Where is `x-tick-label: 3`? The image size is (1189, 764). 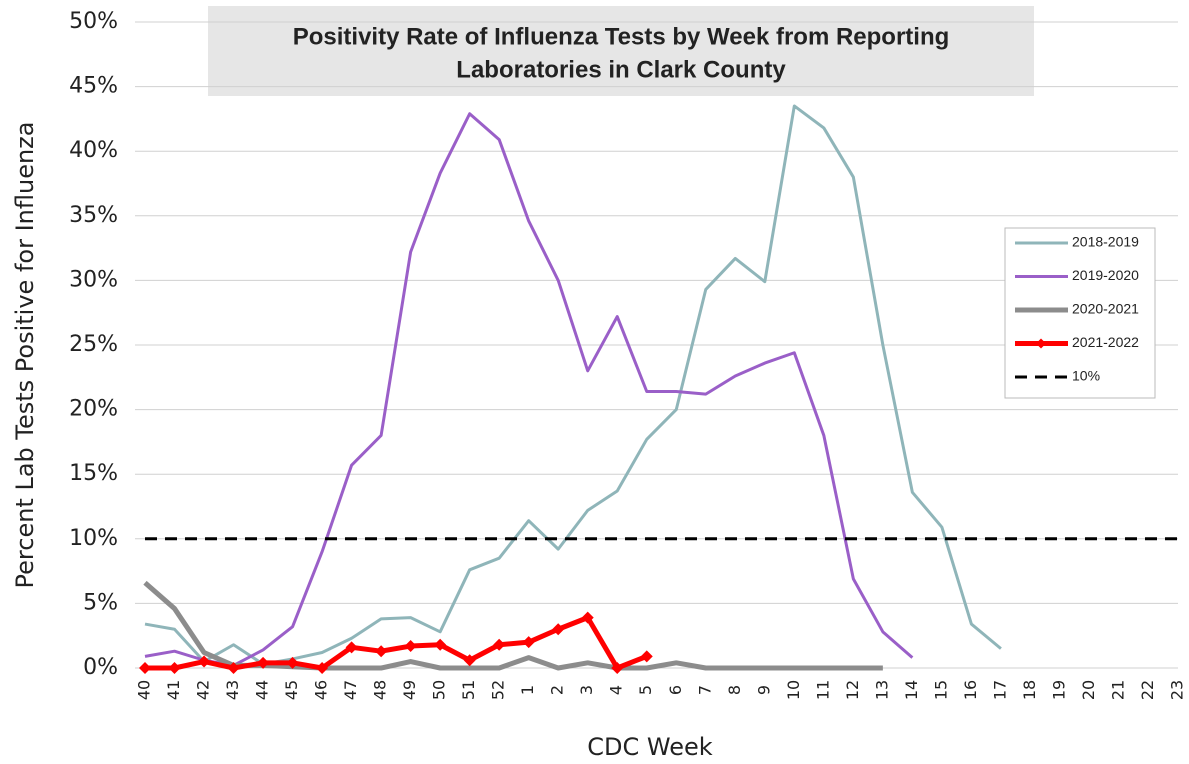
x-tick-label: 3 is located at coordinates (586, 690).